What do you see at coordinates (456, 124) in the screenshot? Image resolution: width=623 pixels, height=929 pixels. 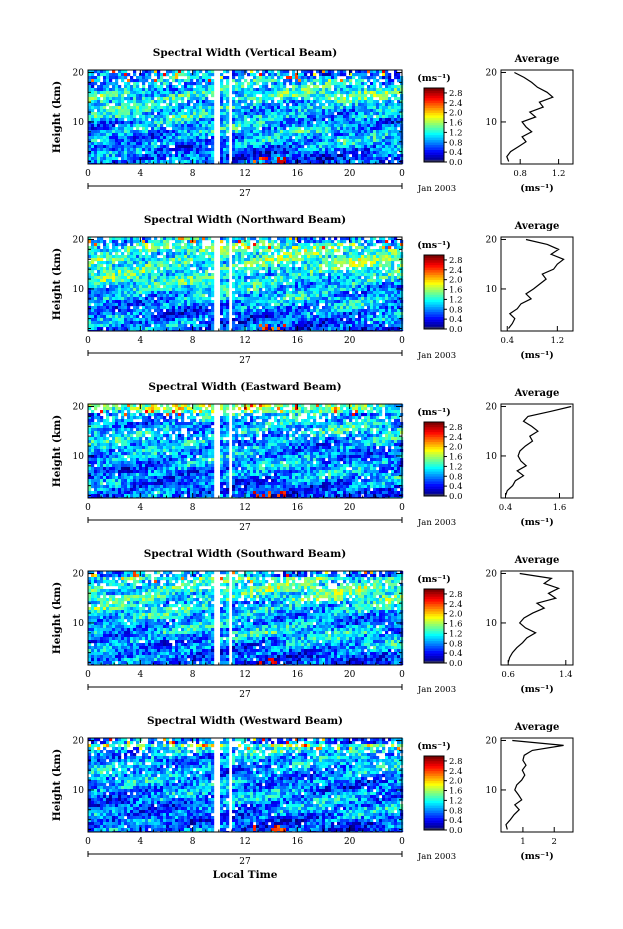 I see `colorbar-tick-label: 1.6` at bounding box center [456, 124].